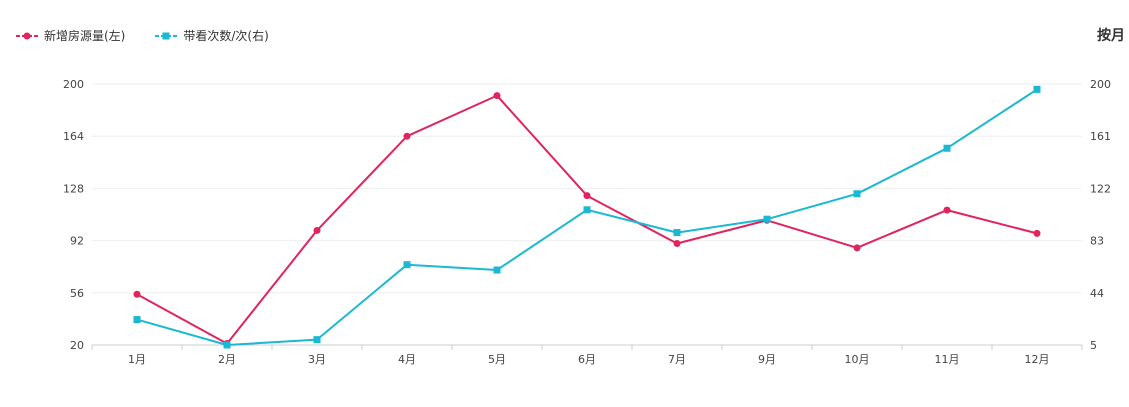  Describe the element at coordinates (1037, 359) in the screenshot. I see `x-tick-label: 12月` at that location.